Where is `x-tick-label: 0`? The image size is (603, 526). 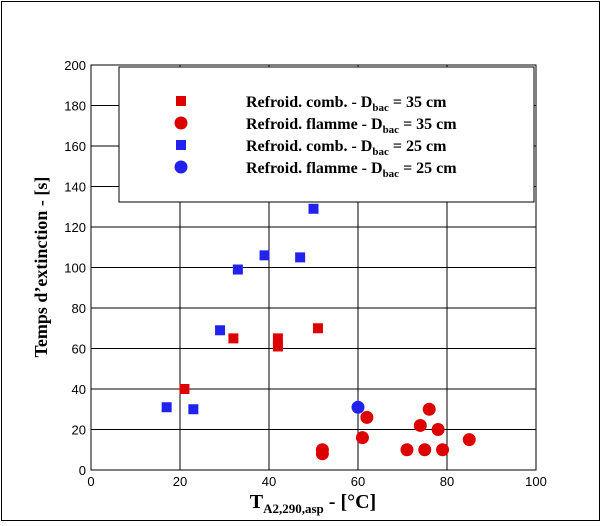 x-tick-label: 0 is located at coordinates (90, 481).